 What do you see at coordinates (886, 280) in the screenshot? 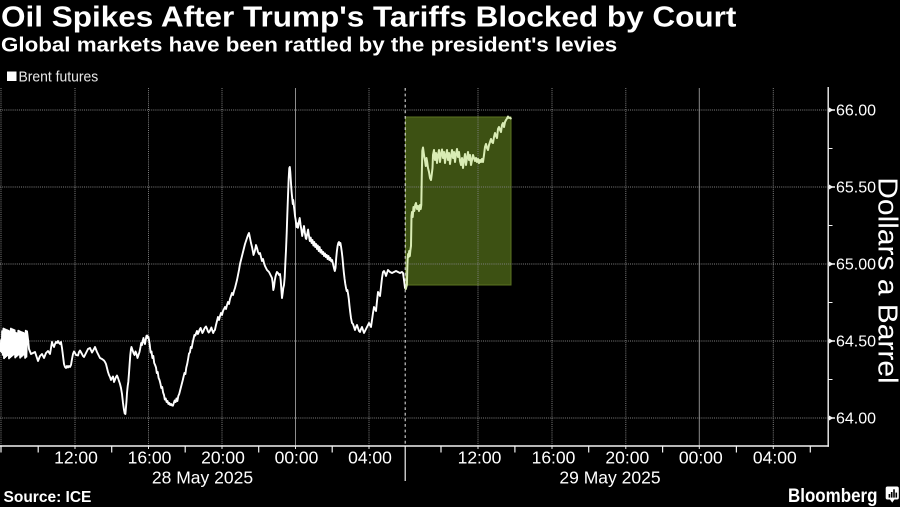
I see `svg-text: Dollars a Barrel` at bounding box center [886, 280].